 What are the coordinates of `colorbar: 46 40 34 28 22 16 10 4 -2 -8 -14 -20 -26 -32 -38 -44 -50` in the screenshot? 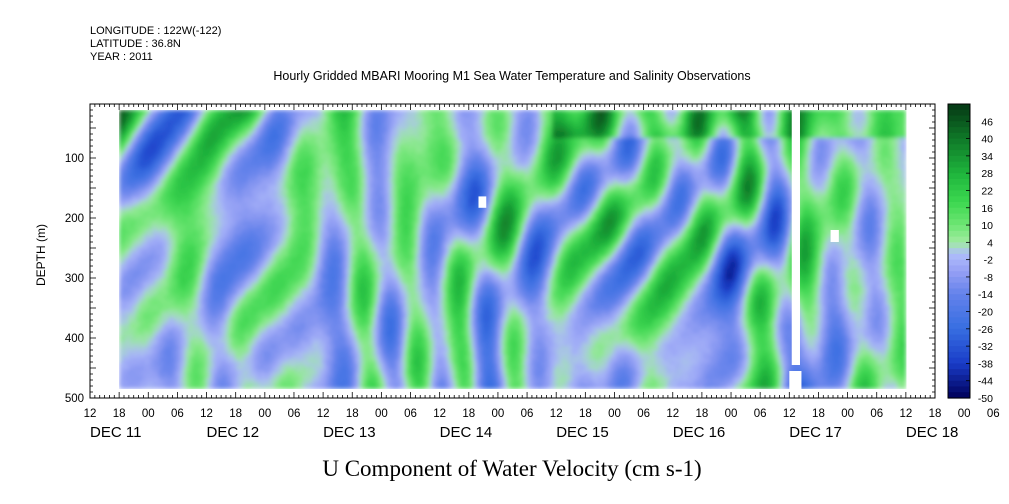 It's located at (970, 254).